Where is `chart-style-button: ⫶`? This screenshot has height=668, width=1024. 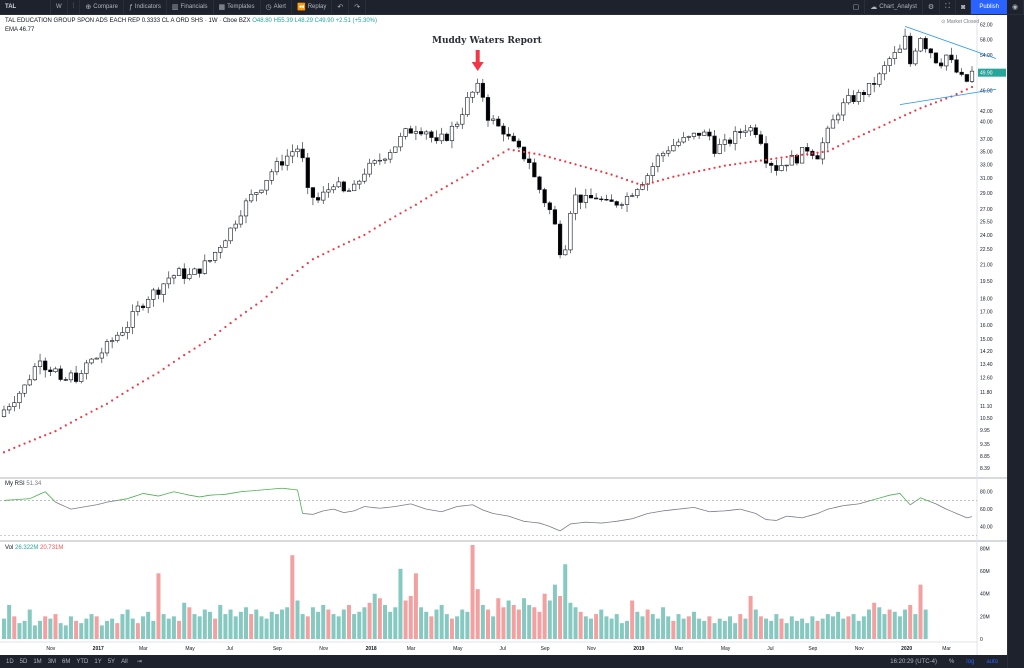
chart-style-button: ⫶ is located at coordinates (74, 7).